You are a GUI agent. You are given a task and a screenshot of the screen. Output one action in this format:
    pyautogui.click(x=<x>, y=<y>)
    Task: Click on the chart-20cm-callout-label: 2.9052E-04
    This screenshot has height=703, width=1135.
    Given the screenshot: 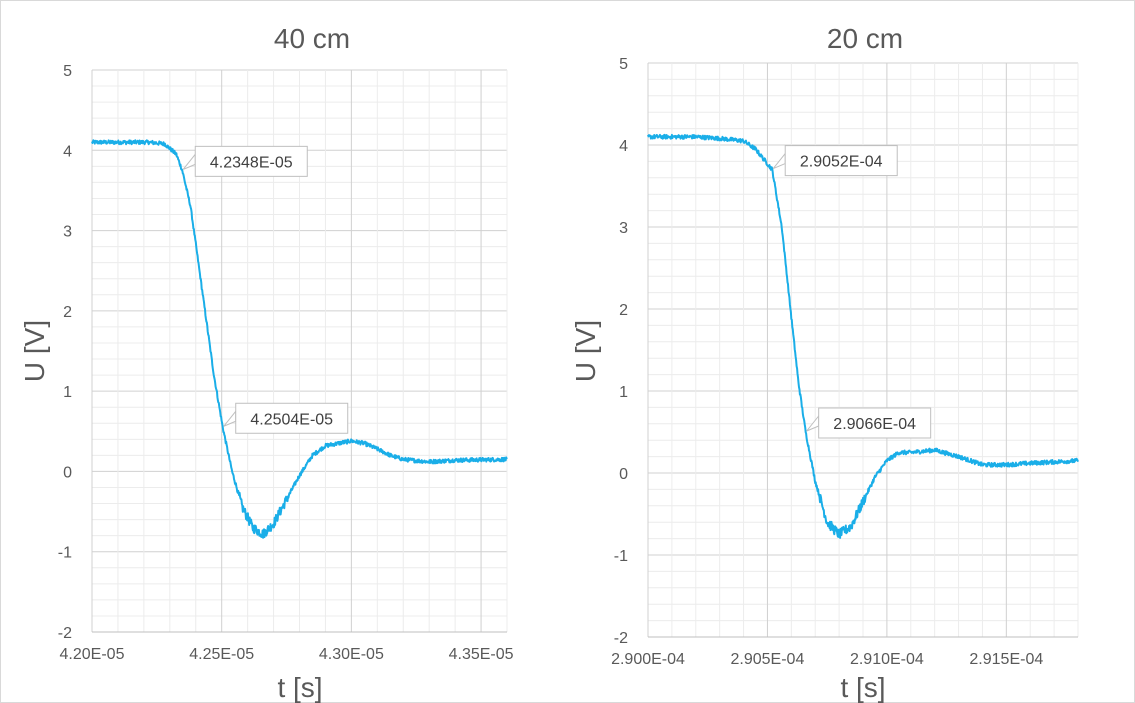 What is the action you would take?
    pyautogui.click(x=841, y=162)
    